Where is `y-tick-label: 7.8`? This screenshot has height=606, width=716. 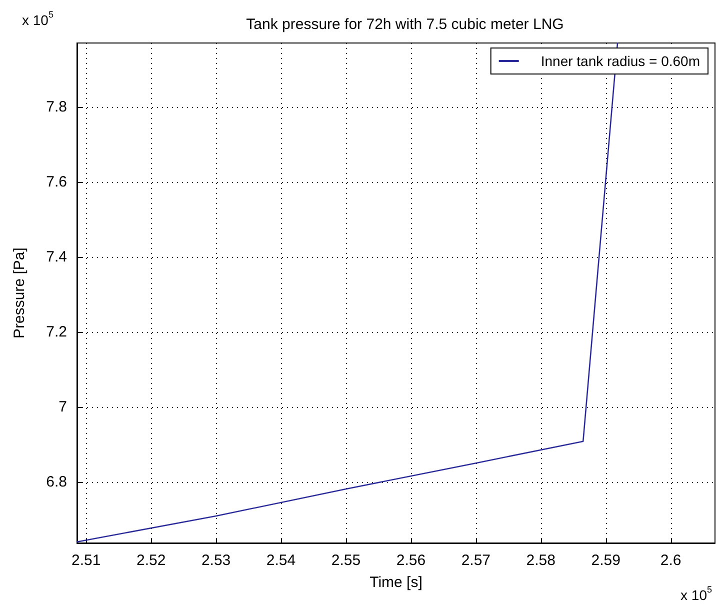 y-tick-label: 7.8 is located at coordinates (56, 107).